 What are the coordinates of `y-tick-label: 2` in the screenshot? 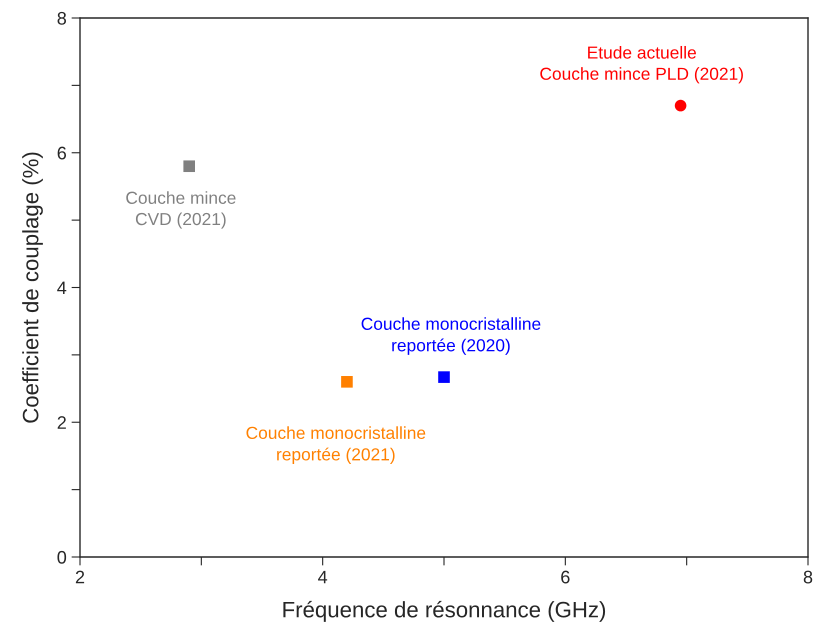 It's located at (62, 422).